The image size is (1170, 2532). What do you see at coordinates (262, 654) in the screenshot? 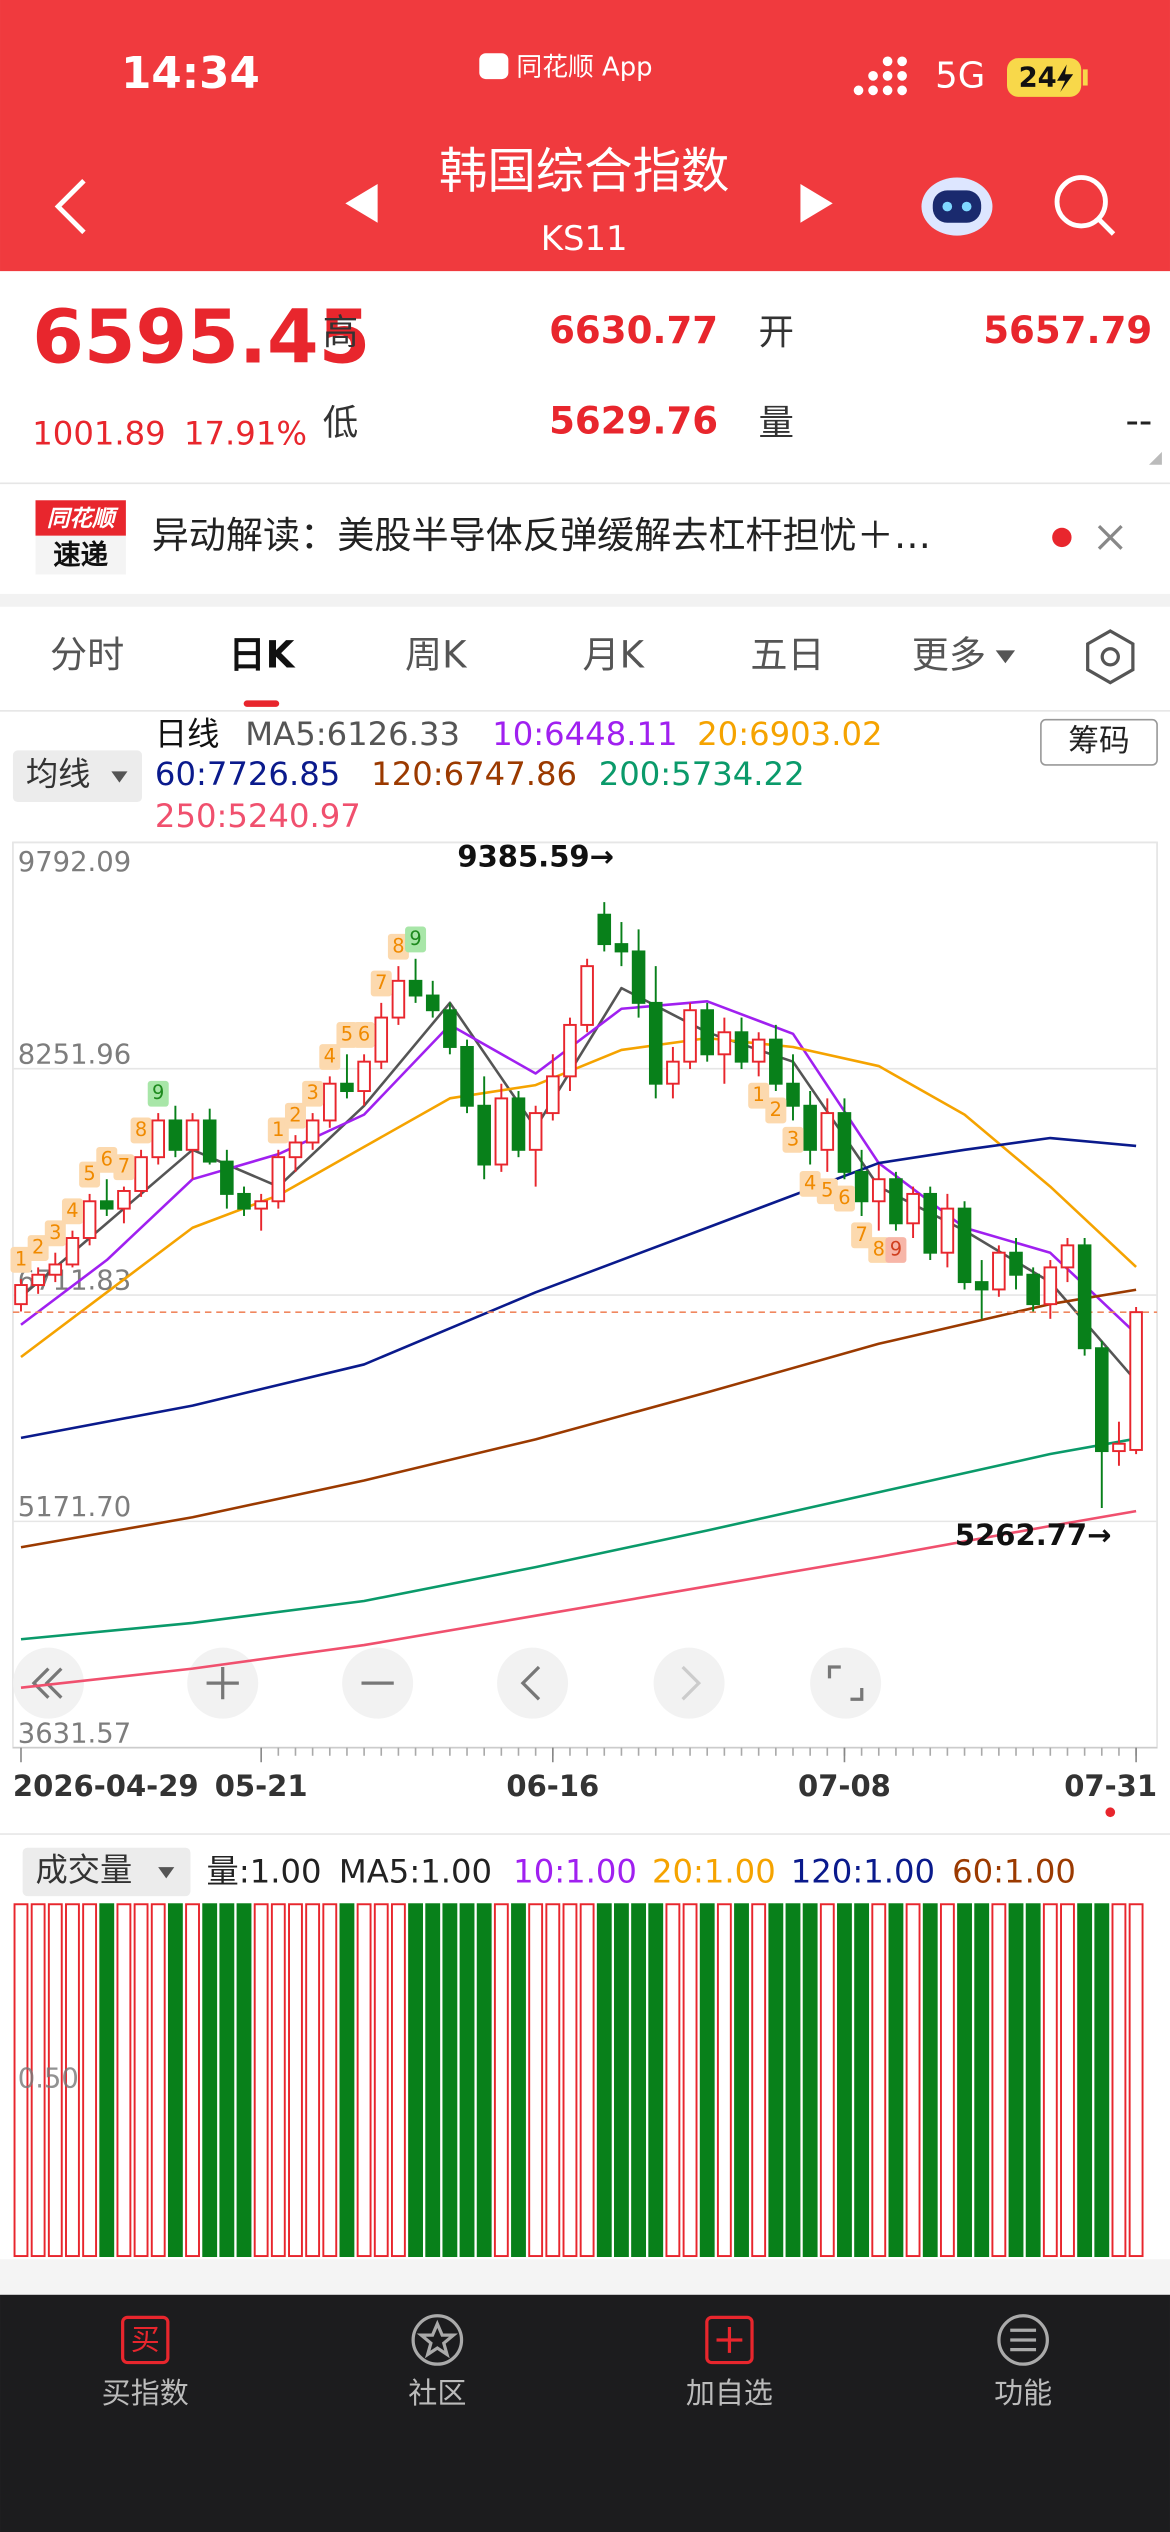
I see `tab: 日K` at bounding box center [262, 654].